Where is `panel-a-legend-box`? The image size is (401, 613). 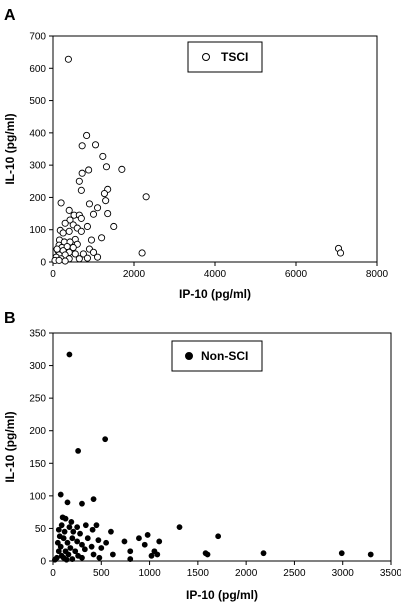
panel-a-legend-box is located at coordinates (225, 57).